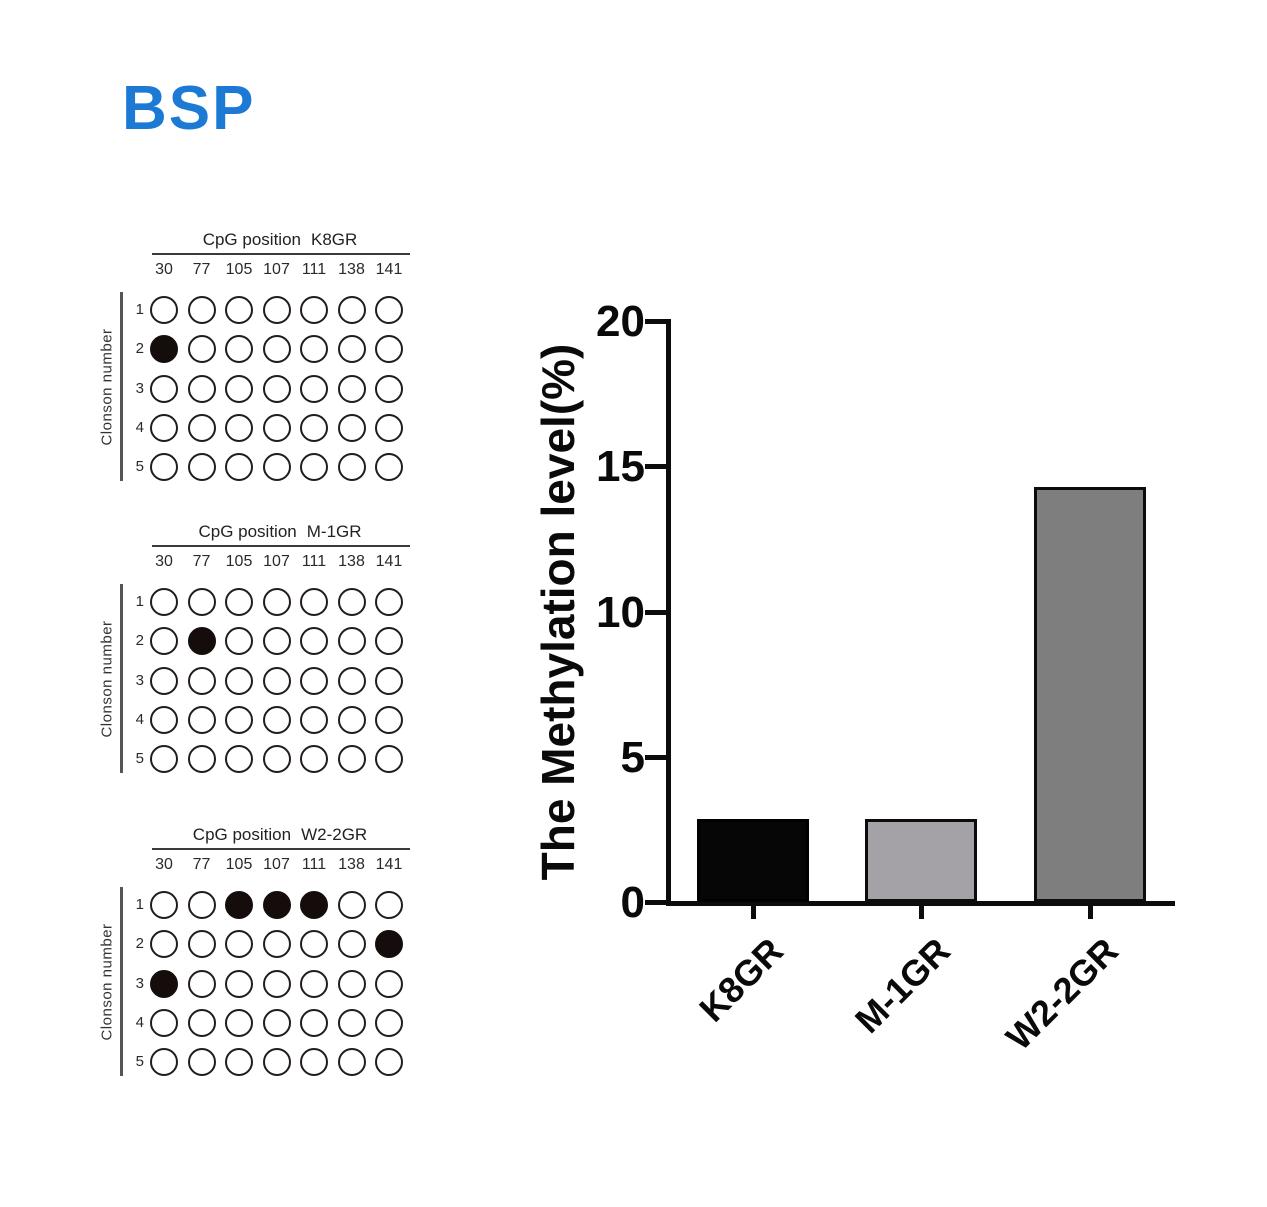 The image size is (1267, 1207). Describe the element at coordinates (632, 902) in the screenshot. I see `y-tick-label: 0` at that location.